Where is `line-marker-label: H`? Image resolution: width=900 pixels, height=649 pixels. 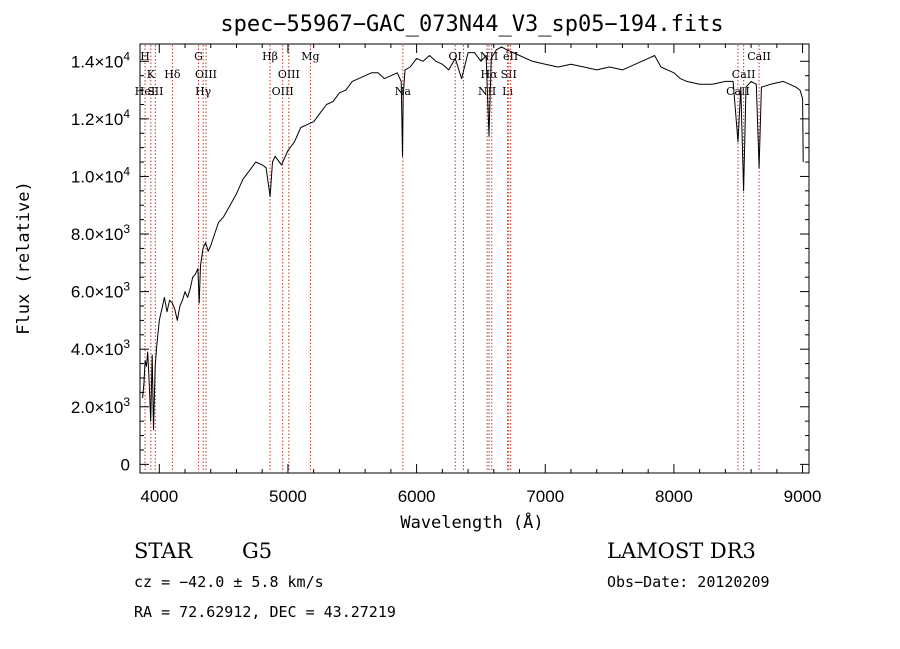
line-marker-label: H is located at coordinates (145, 56).